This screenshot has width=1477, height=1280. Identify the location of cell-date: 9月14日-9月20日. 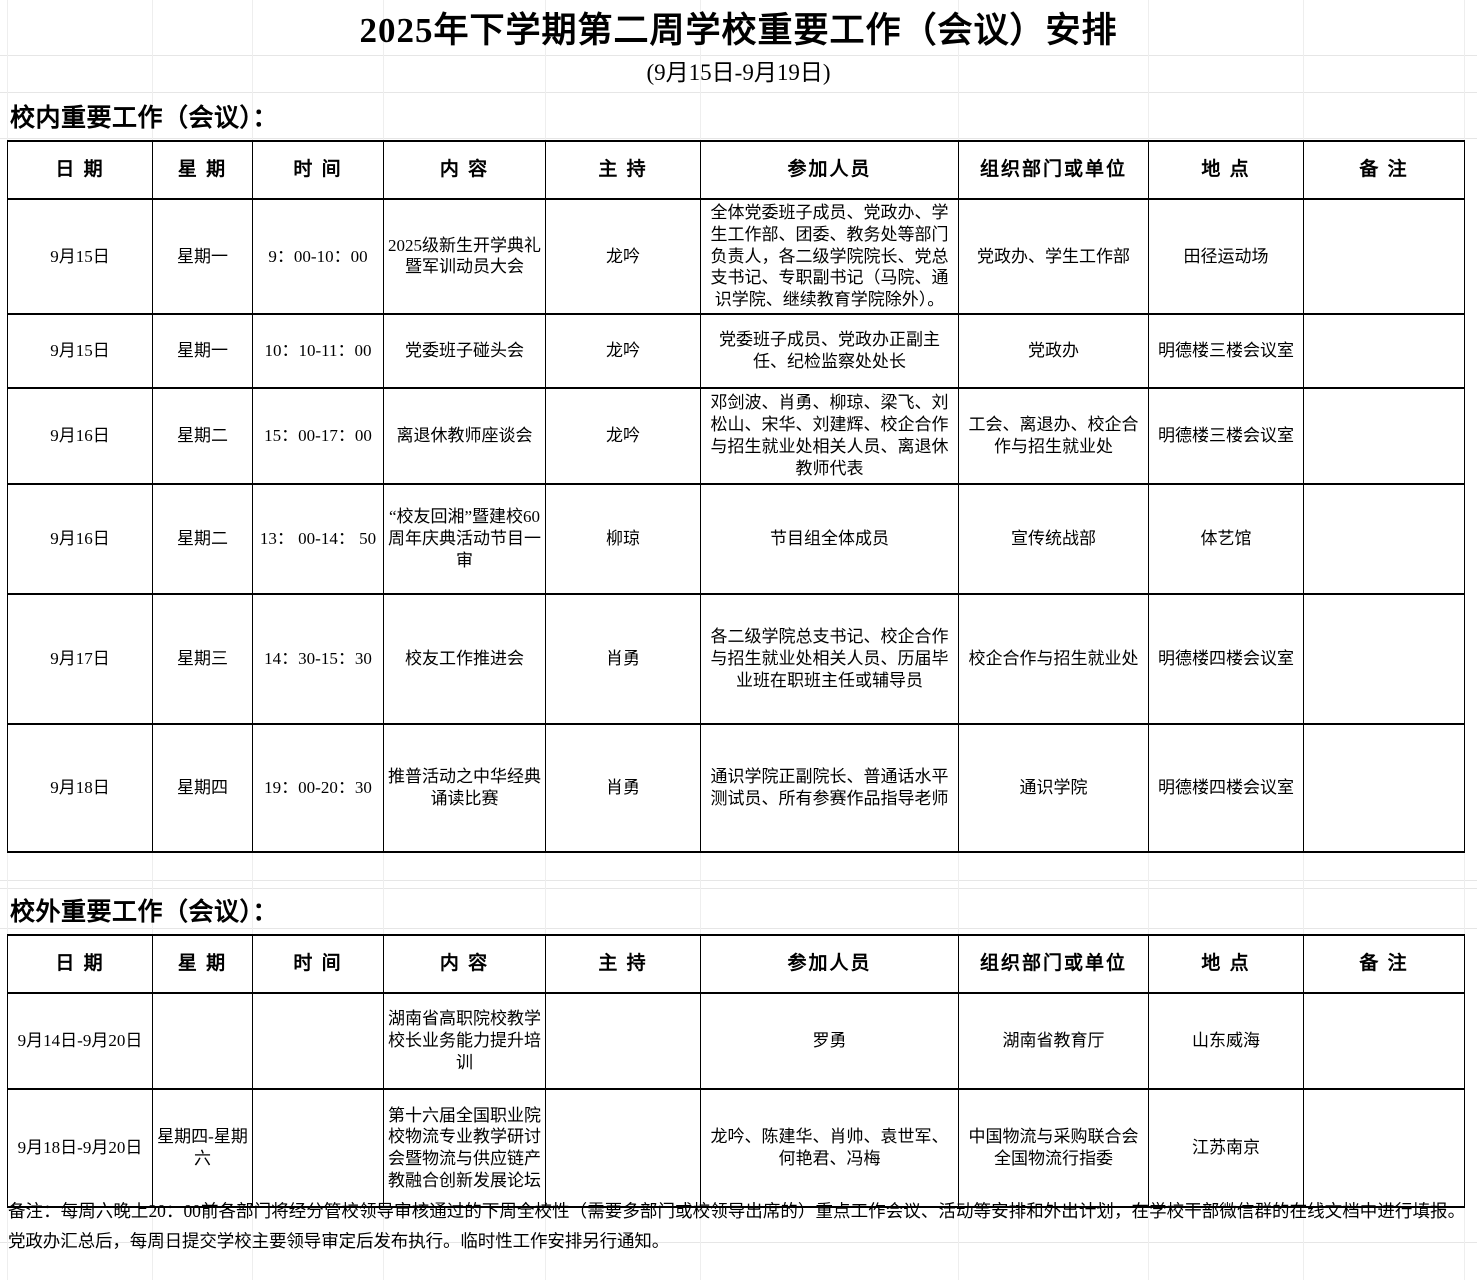
(80, 1041).